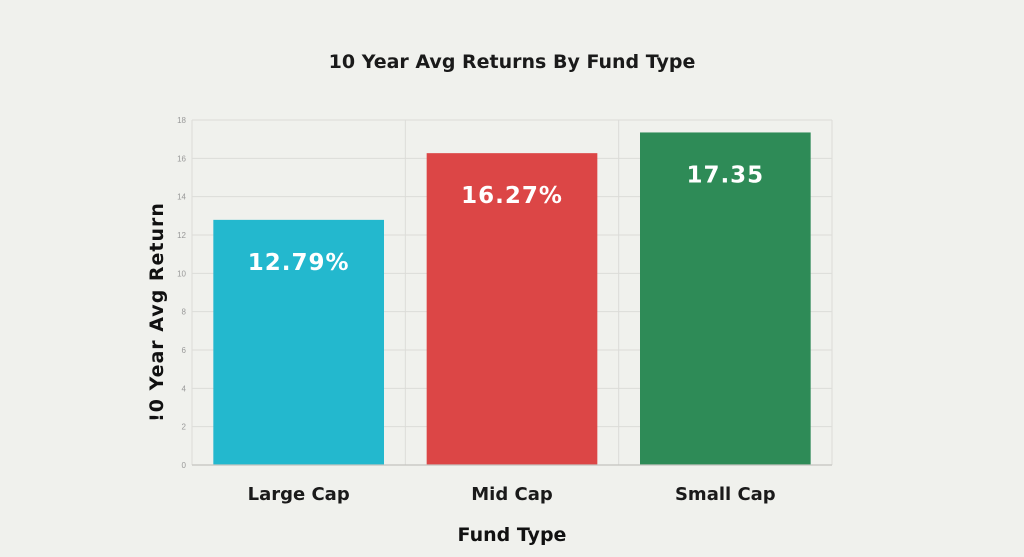 This screenshot has height=557, width=1024. What do you see at coordinates (184, 312) in the screenshot?
I see `y-tick-label: 8` at bounding box center [184, 312].